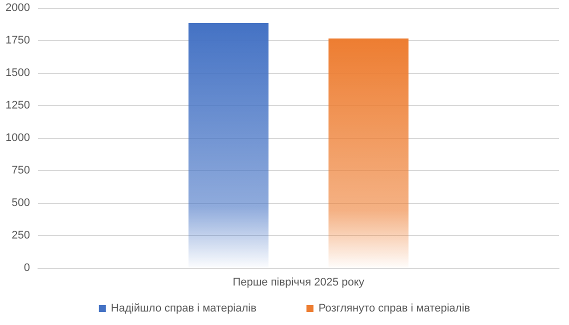  Describe the element at coordinates (18, 8) in the screenshot. I see `y-tick-label: 2000` at that location.